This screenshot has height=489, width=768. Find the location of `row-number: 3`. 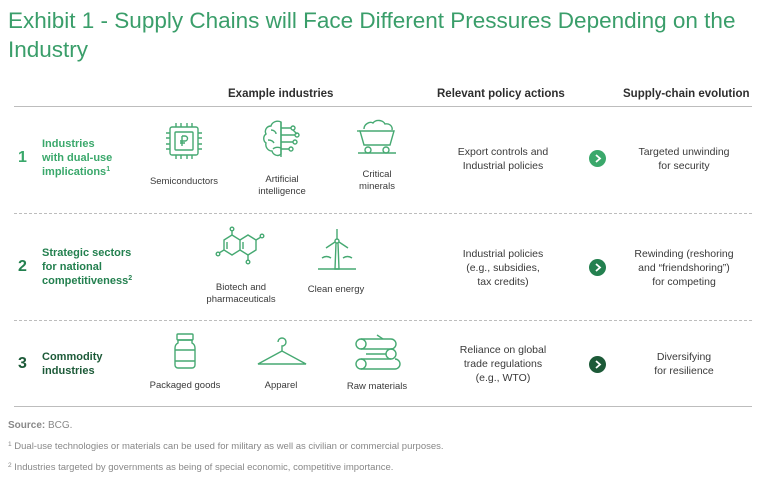

row-number: 3 is located at coordinates (22, 363).